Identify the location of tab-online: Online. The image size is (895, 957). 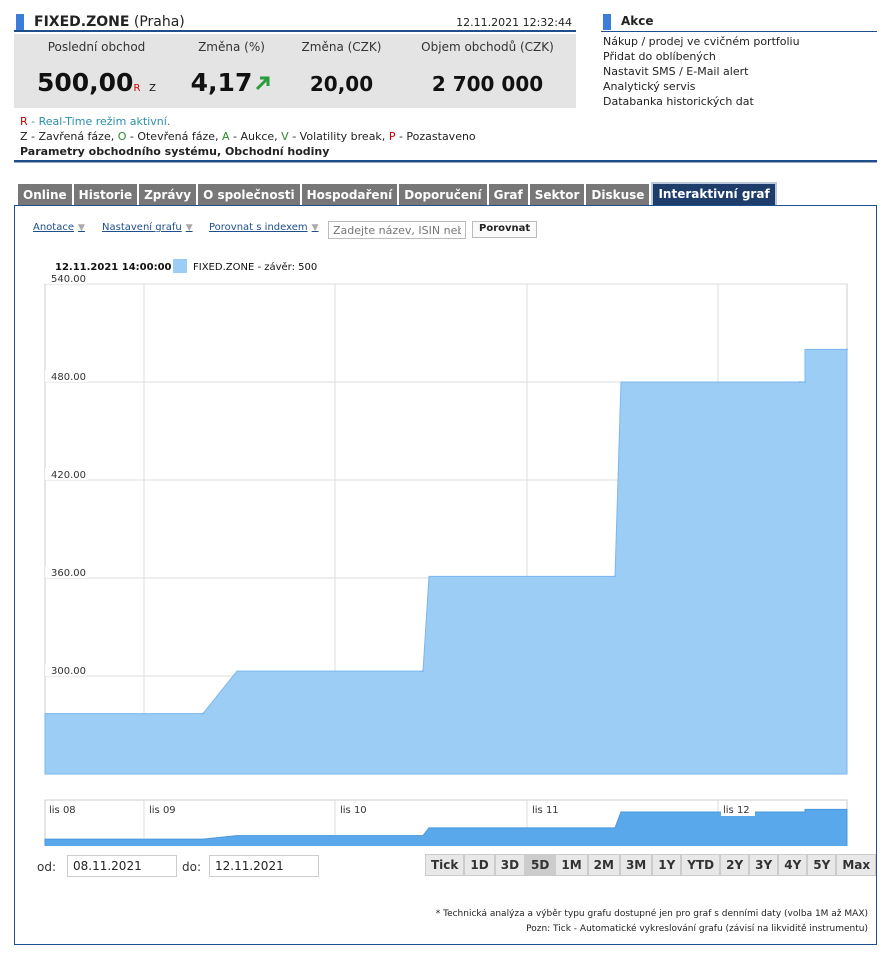
(45, 195).